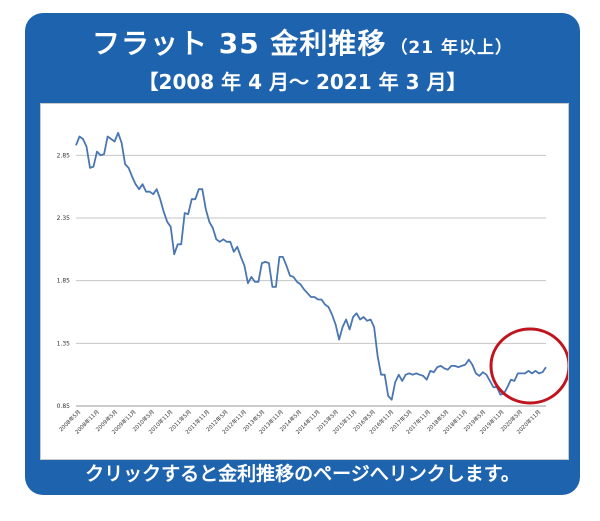 The image size is (600, 521). I want to click on y-tick-label: 0.85, so click(64, 406).